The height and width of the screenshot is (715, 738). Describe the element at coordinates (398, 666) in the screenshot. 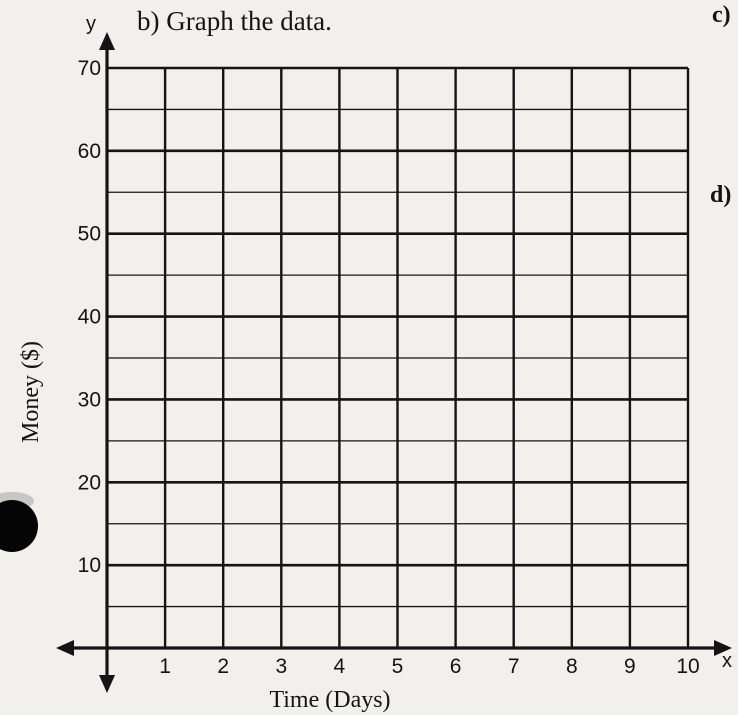

I see `x-tick-label: 5` at that location.